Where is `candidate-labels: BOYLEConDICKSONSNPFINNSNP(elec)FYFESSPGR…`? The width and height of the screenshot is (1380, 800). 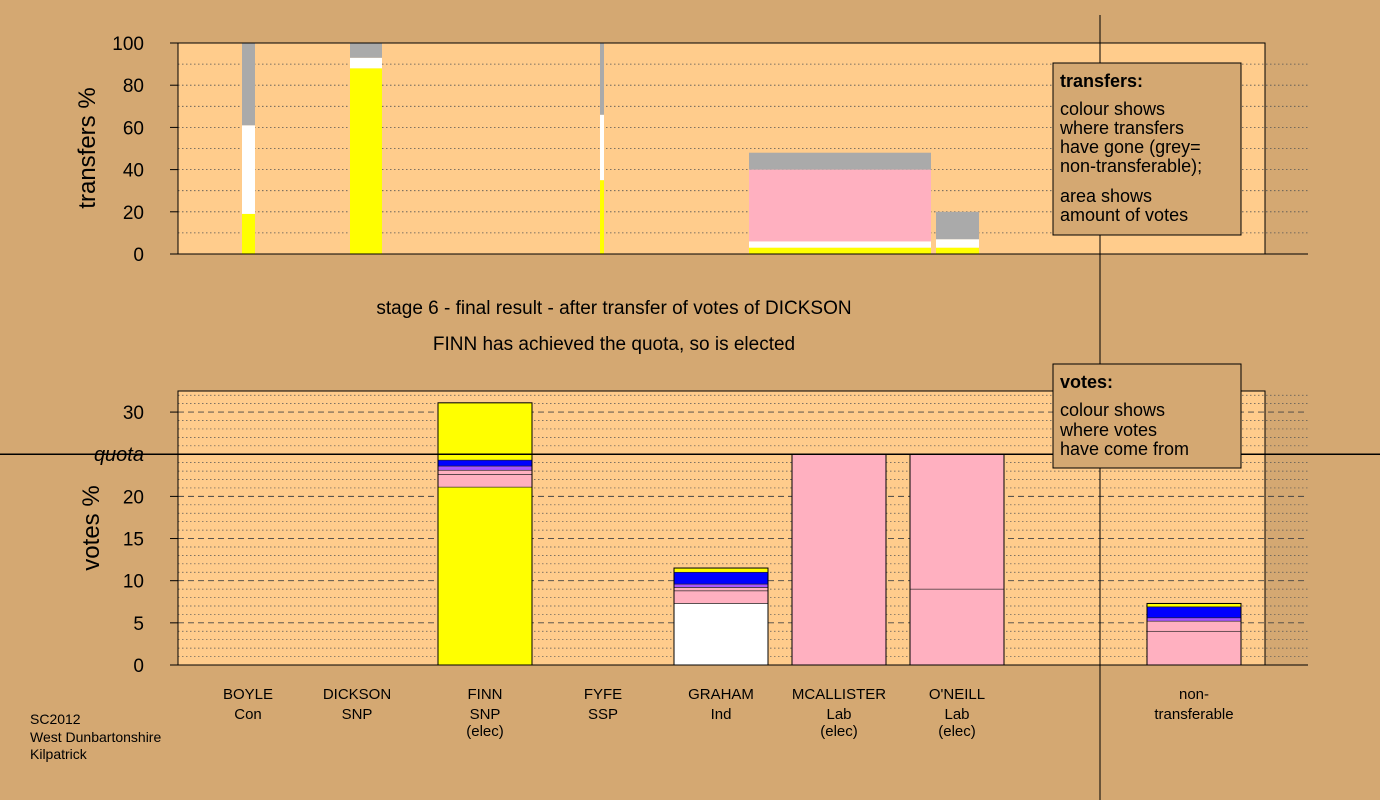 candidate-labels: BOYLEConDICKSONSNPFINNSNP(elec)FYFESSPGR… is located at coordinates (728, 713).